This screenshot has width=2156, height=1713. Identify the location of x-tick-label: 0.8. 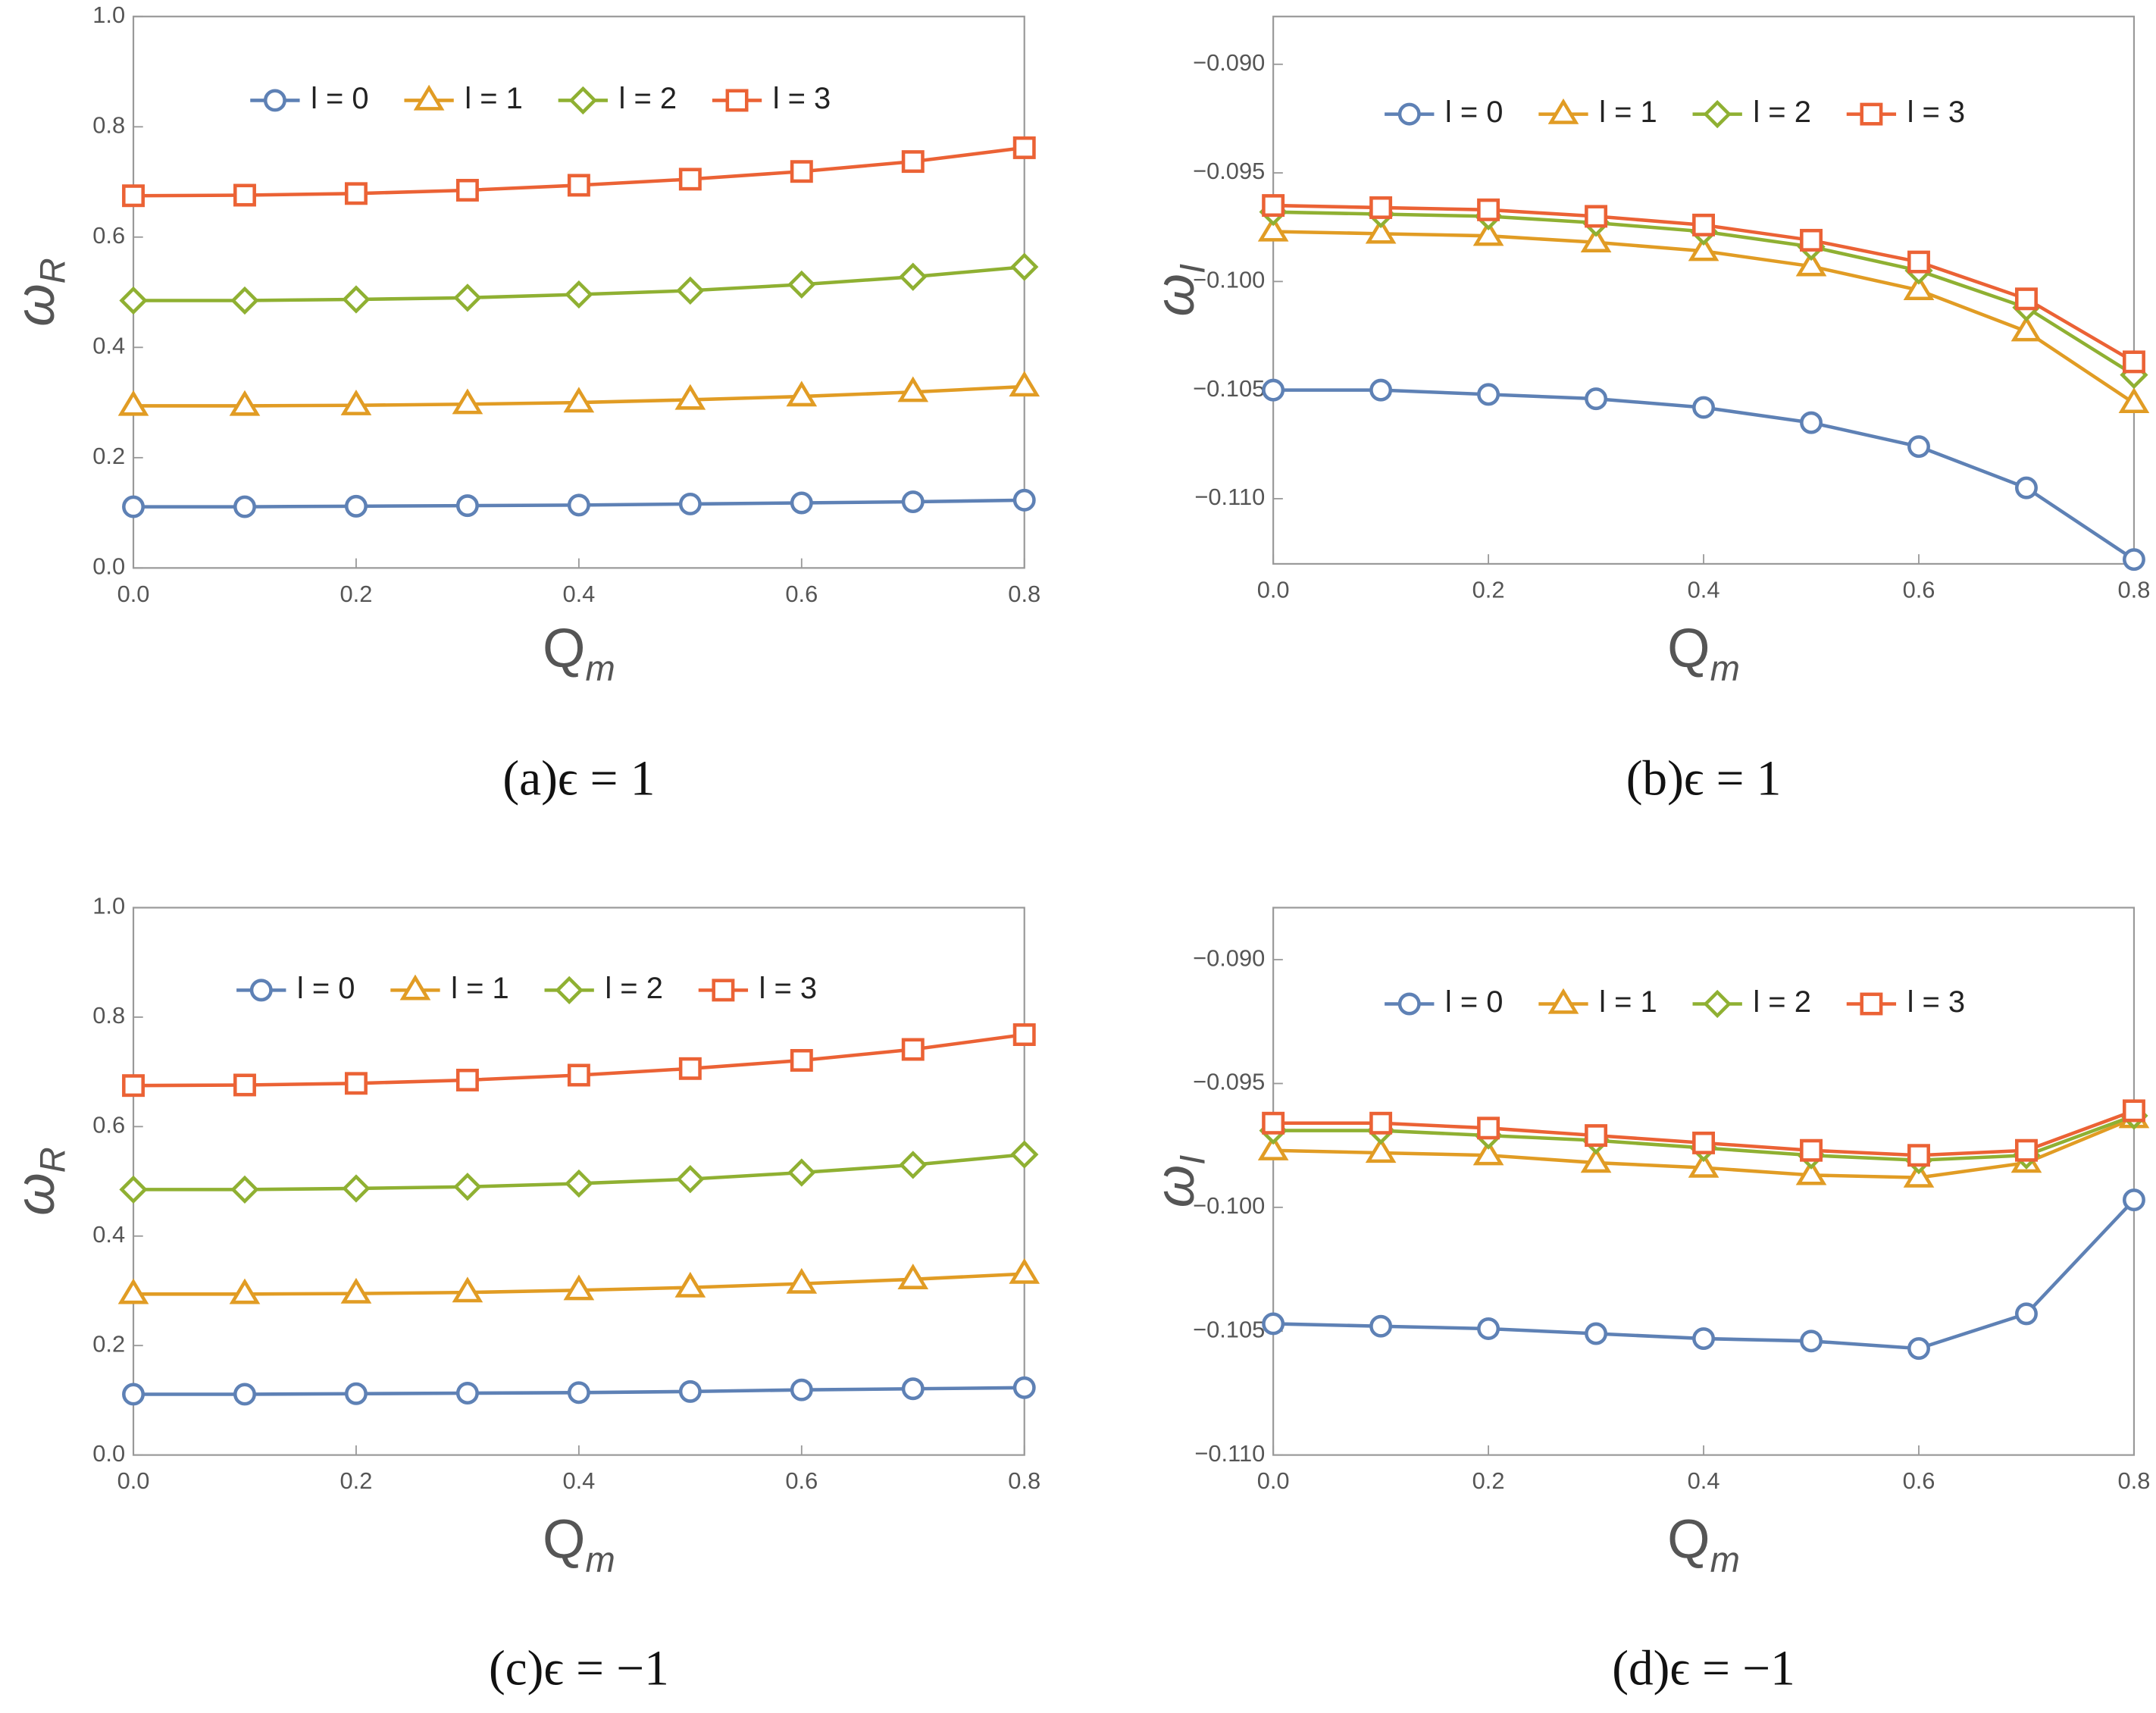
(2134, 1481).